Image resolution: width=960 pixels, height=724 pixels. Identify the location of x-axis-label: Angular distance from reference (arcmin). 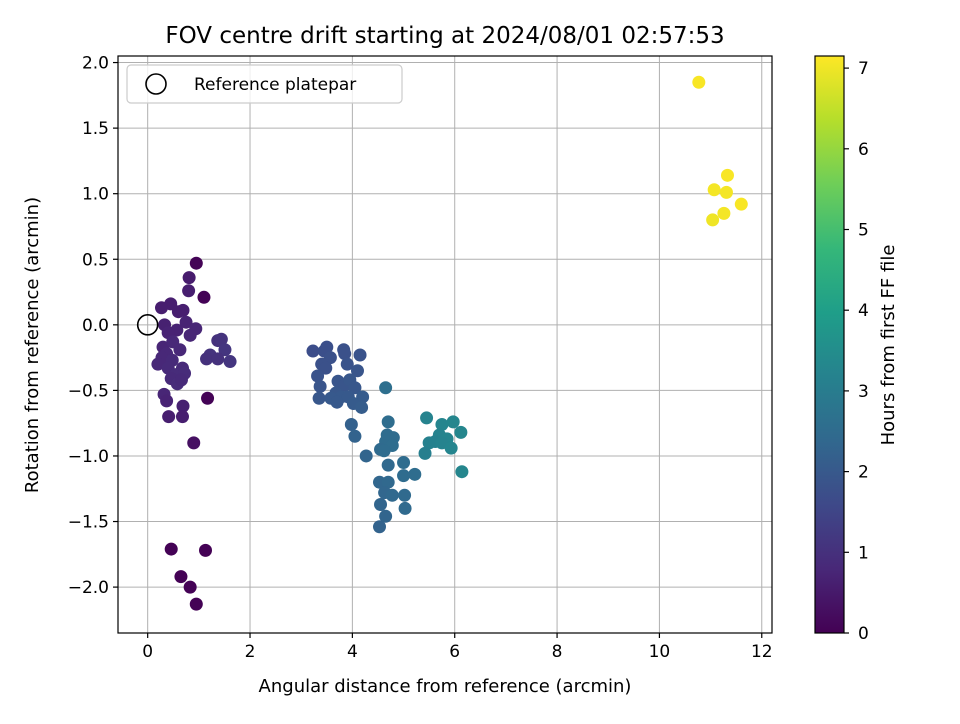
(445, 686).